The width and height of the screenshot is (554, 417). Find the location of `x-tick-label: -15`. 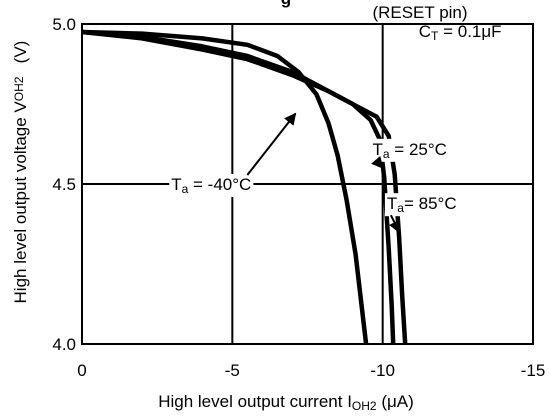

x-tick-label: -15 is located at coordinates (533, 370).